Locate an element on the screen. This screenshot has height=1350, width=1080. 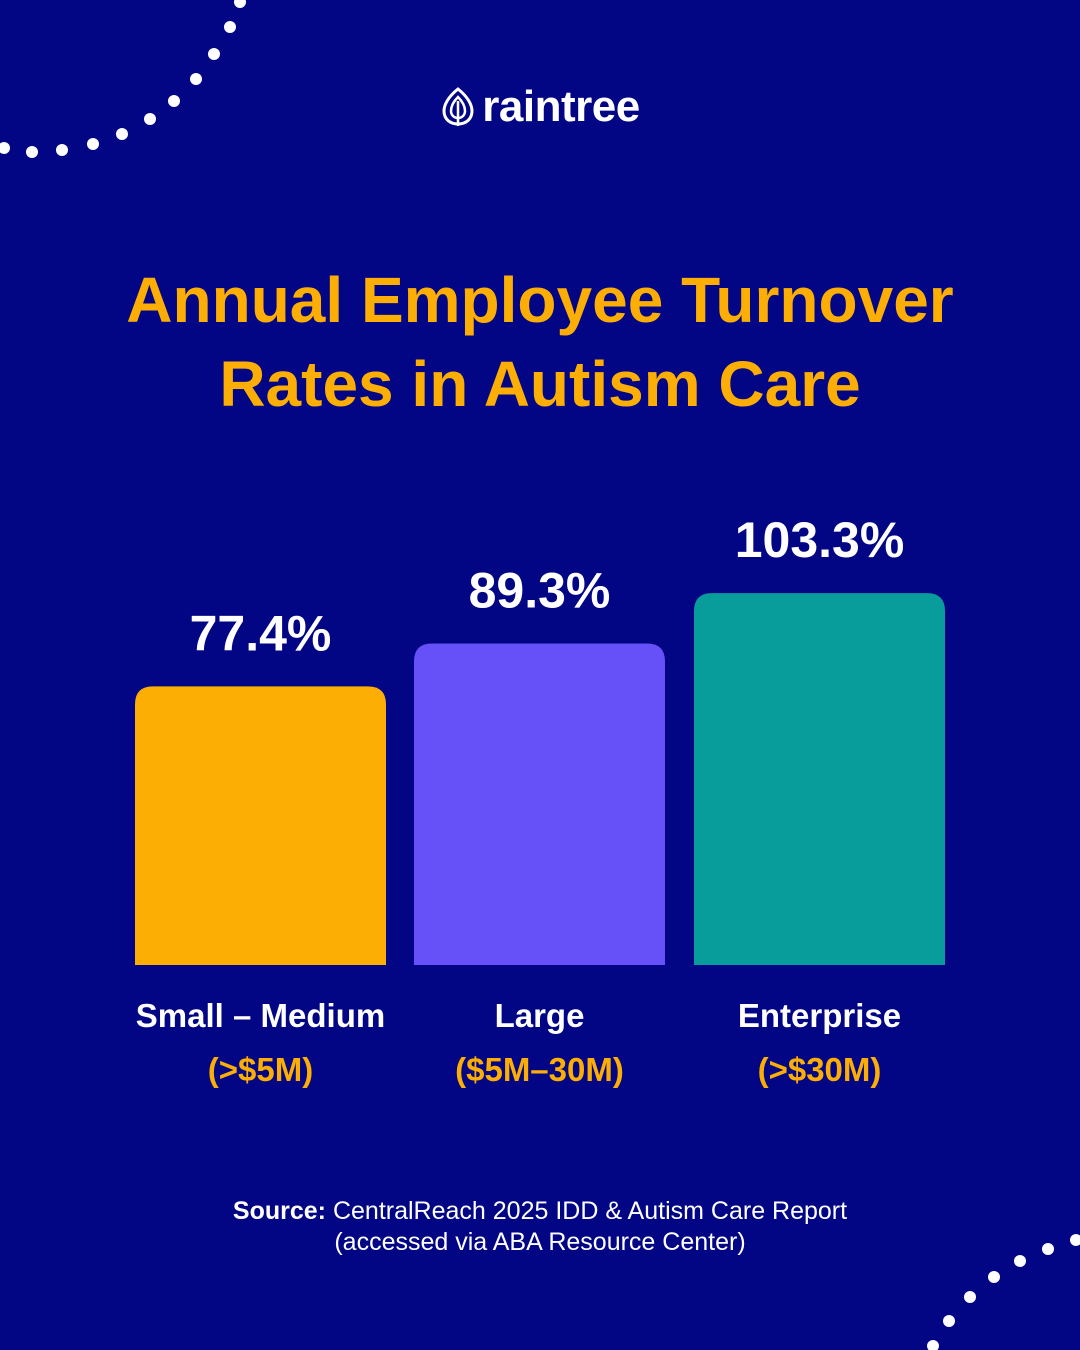
title-line-2: Rates in Autism Care is located at coordinates (540, 384).